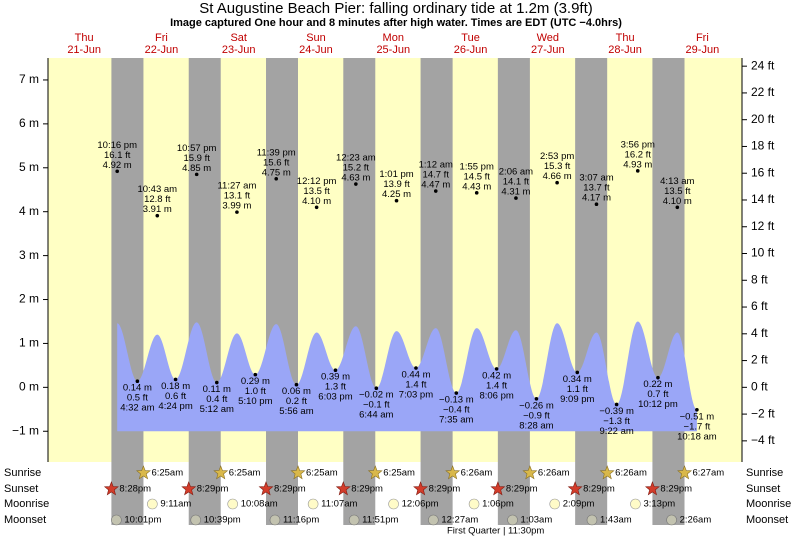 Image resolution: width=793 pixels, height=538 pixels. I want to click on tide-time: 7:35 am, so click(456, 420).